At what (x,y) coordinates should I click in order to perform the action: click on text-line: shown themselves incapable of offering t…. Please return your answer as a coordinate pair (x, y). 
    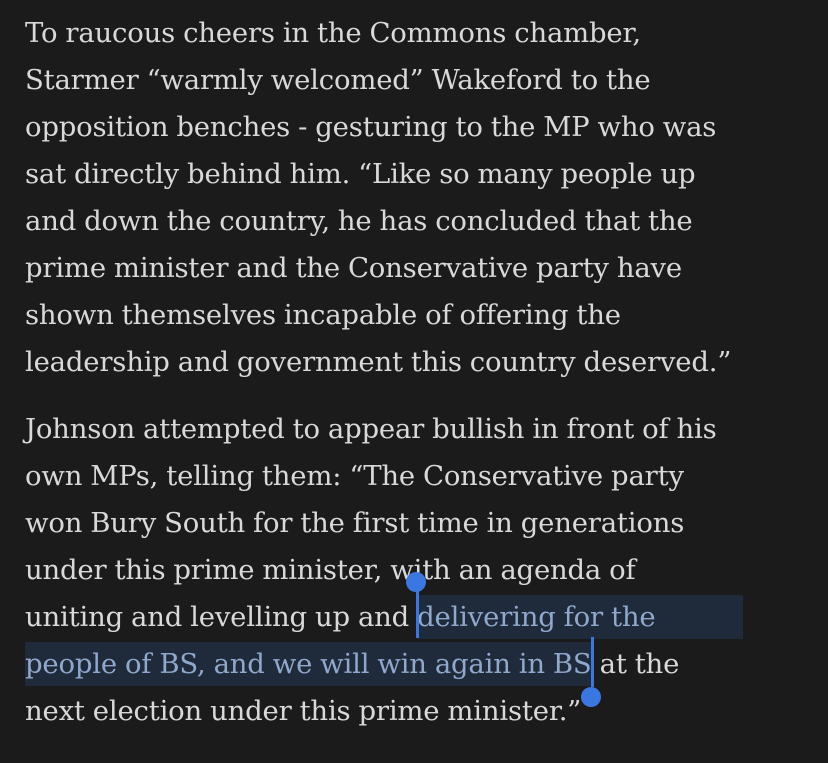
    Looking at the image, I should click on (323, 315).